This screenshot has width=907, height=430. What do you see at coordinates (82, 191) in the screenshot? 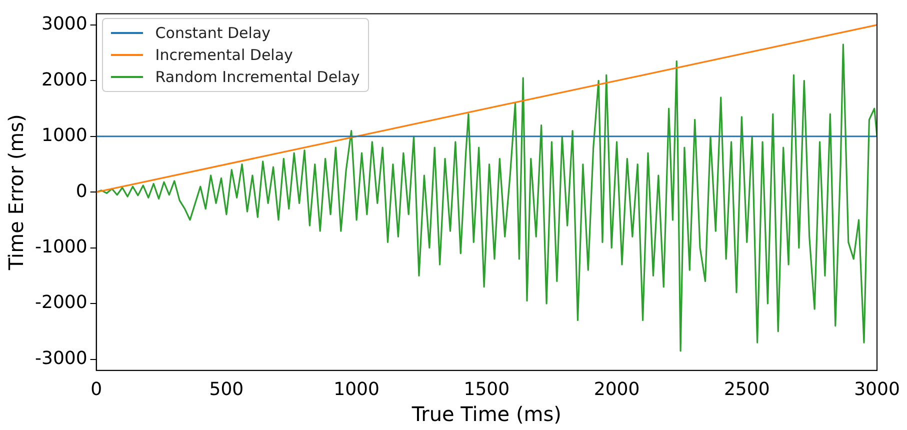
I see `y-tick-label: 0` at bounding box center [82, 191].